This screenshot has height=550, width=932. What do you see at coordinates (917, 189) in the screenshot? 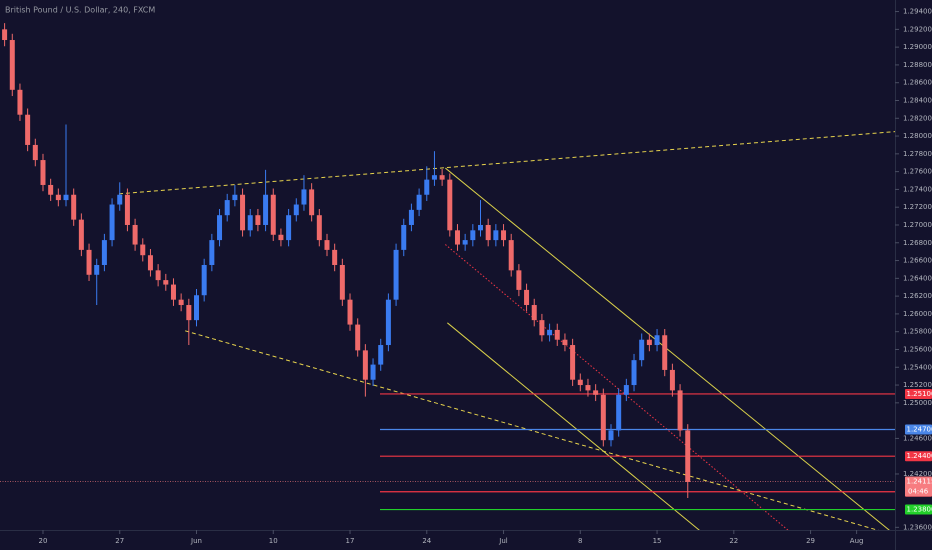
I see `y-tick-label: 1.27400` at bounding box center [917, 189].